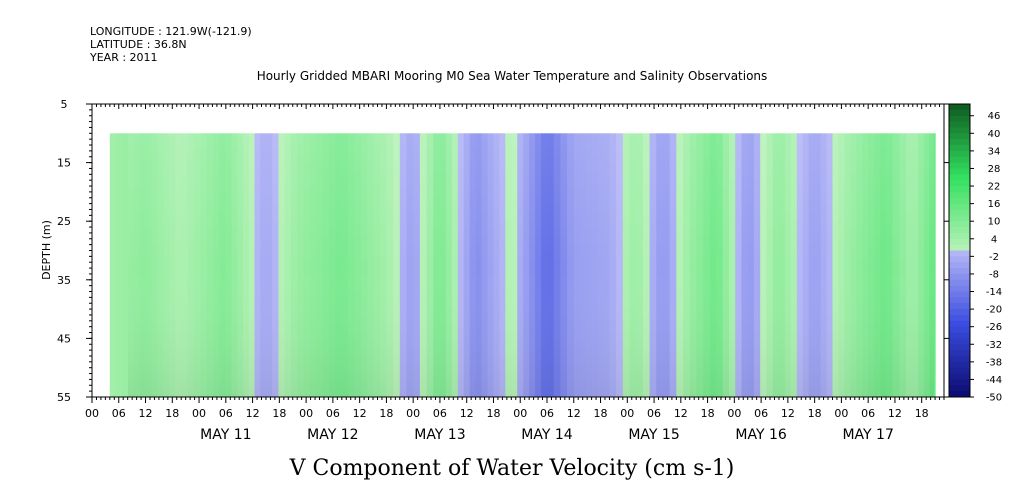 This screenshot has height=504, width=1009. Describe the element at coordinates (994, 274) in the screenshot. I see `colorbar-label: -8` at that location.